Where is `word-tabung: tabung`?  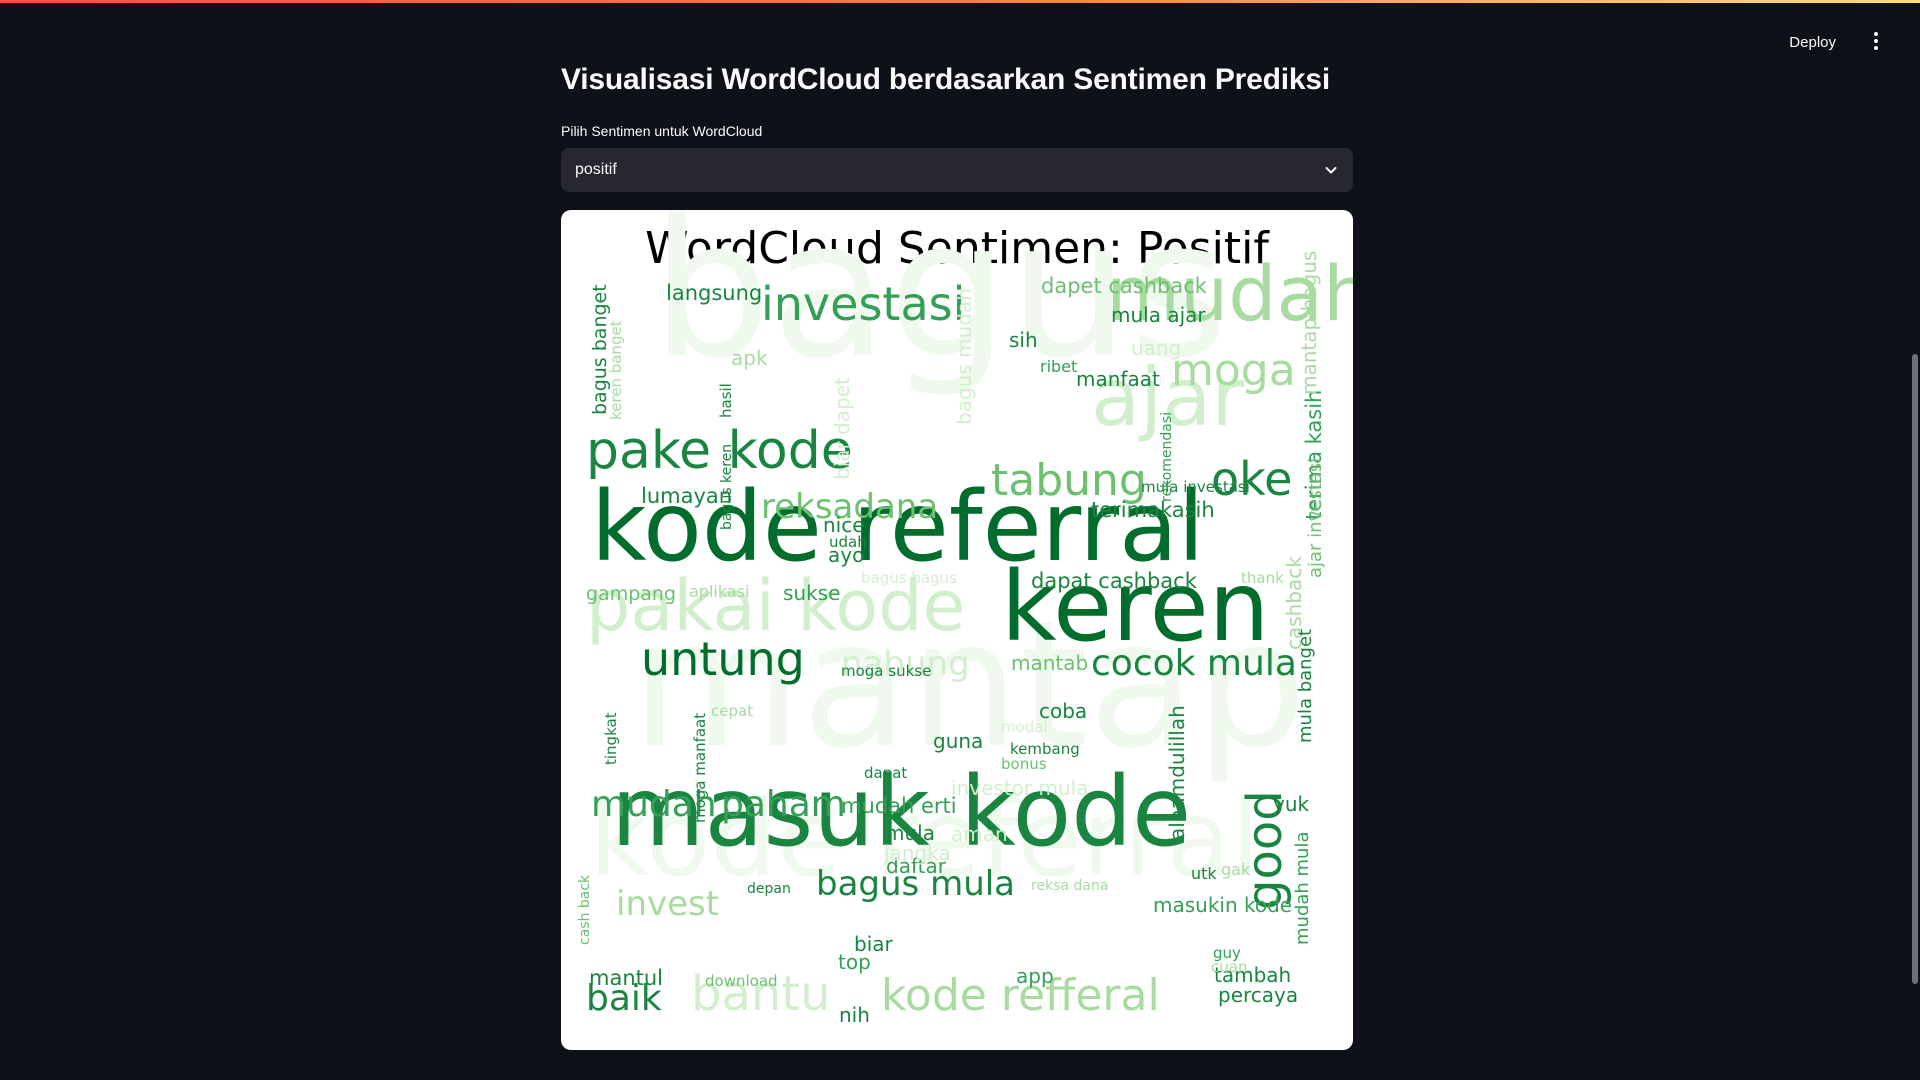
word-tabung: tabung is located at coordinates (1069, 480).